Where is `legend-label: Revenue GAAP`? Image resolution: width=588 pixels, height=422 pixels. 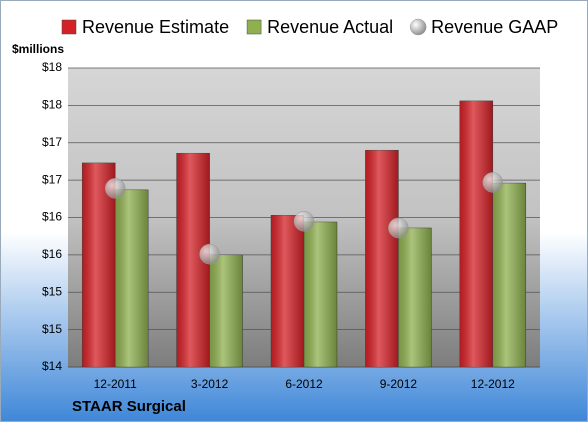
legend-label: Revenue GAAP is located at coordinates (494, 27).